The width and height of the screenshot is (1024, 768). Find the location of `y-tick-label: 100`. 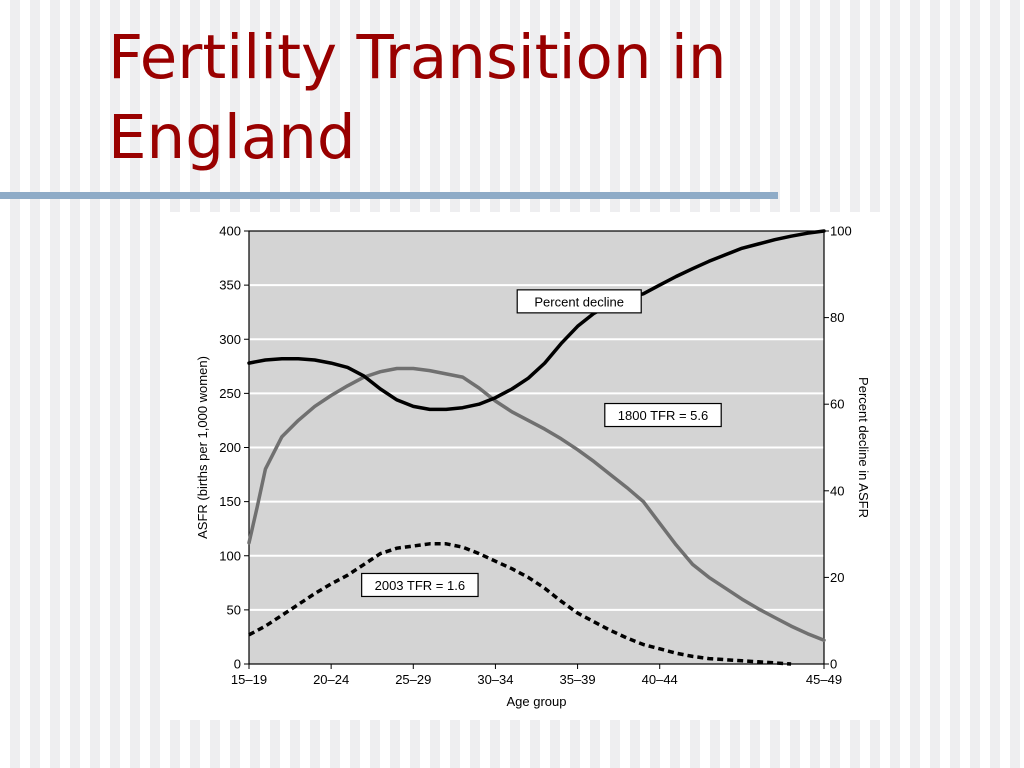

y-tick-label: 100 is located at coordinates (230, 555).